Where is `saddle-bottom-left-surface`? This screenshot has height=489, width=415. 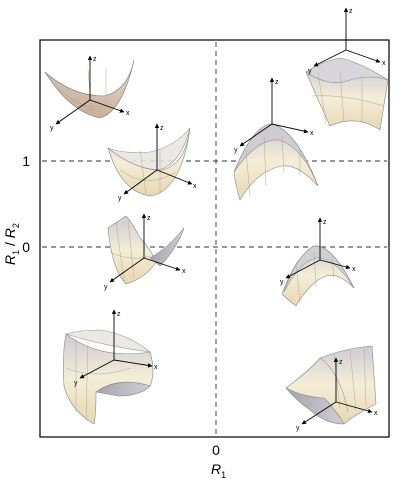 saddle-bottom-left-surface is located at coordinates (108, 377).